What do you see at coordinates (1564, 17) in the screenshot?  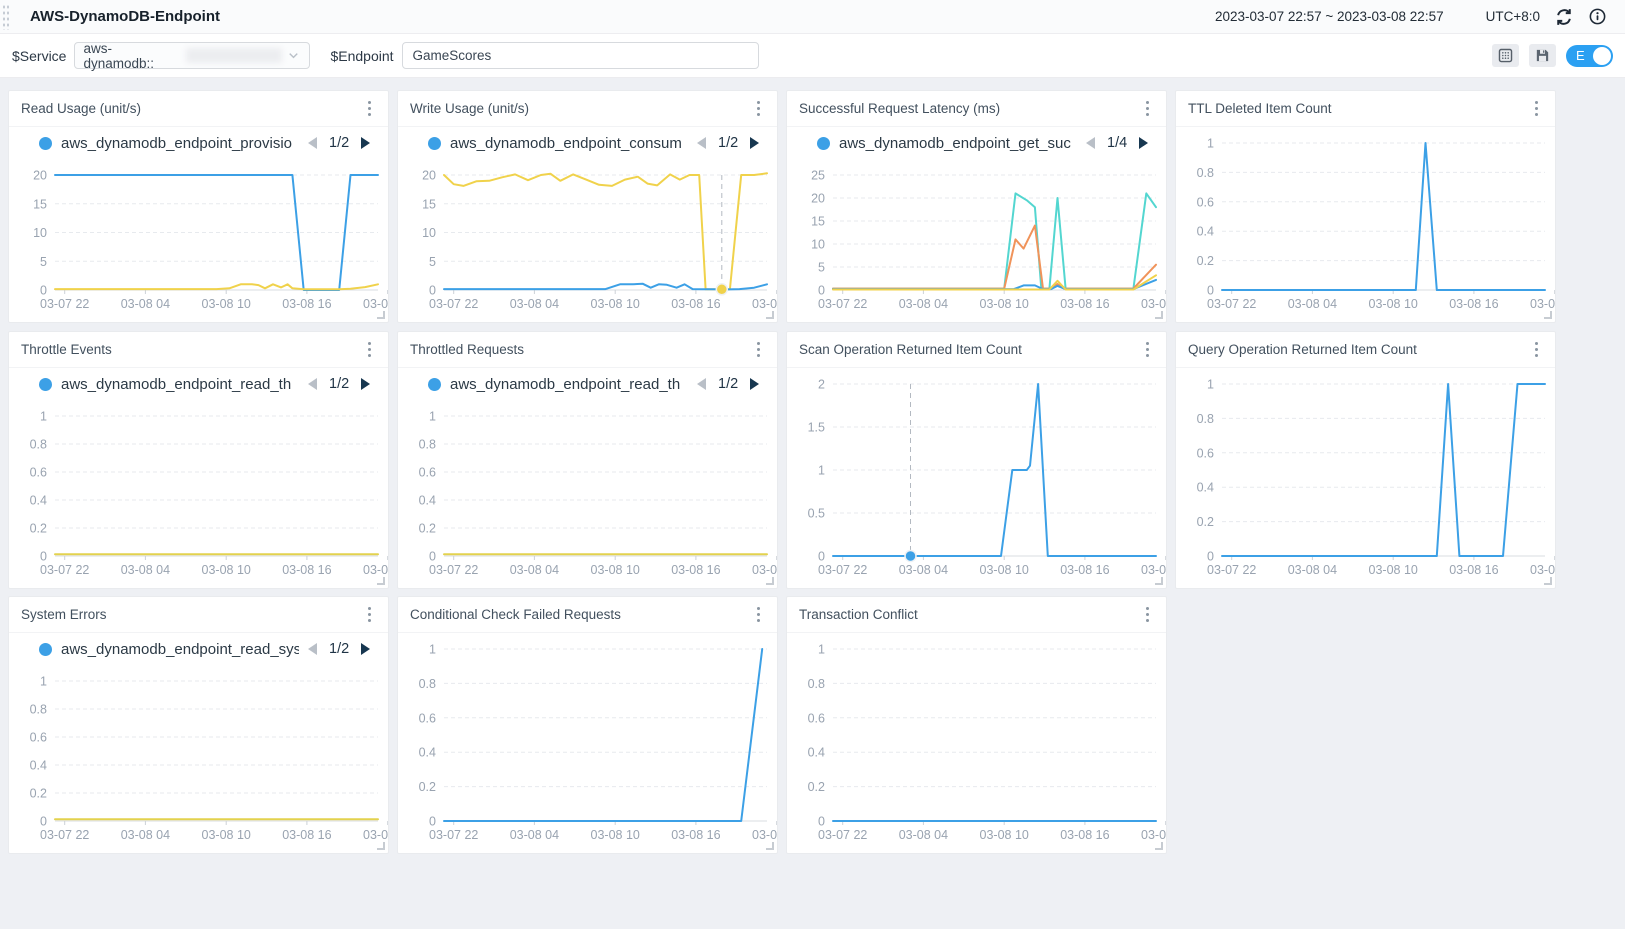 I see `refresh-icon` at bounding box center [1564, 17].